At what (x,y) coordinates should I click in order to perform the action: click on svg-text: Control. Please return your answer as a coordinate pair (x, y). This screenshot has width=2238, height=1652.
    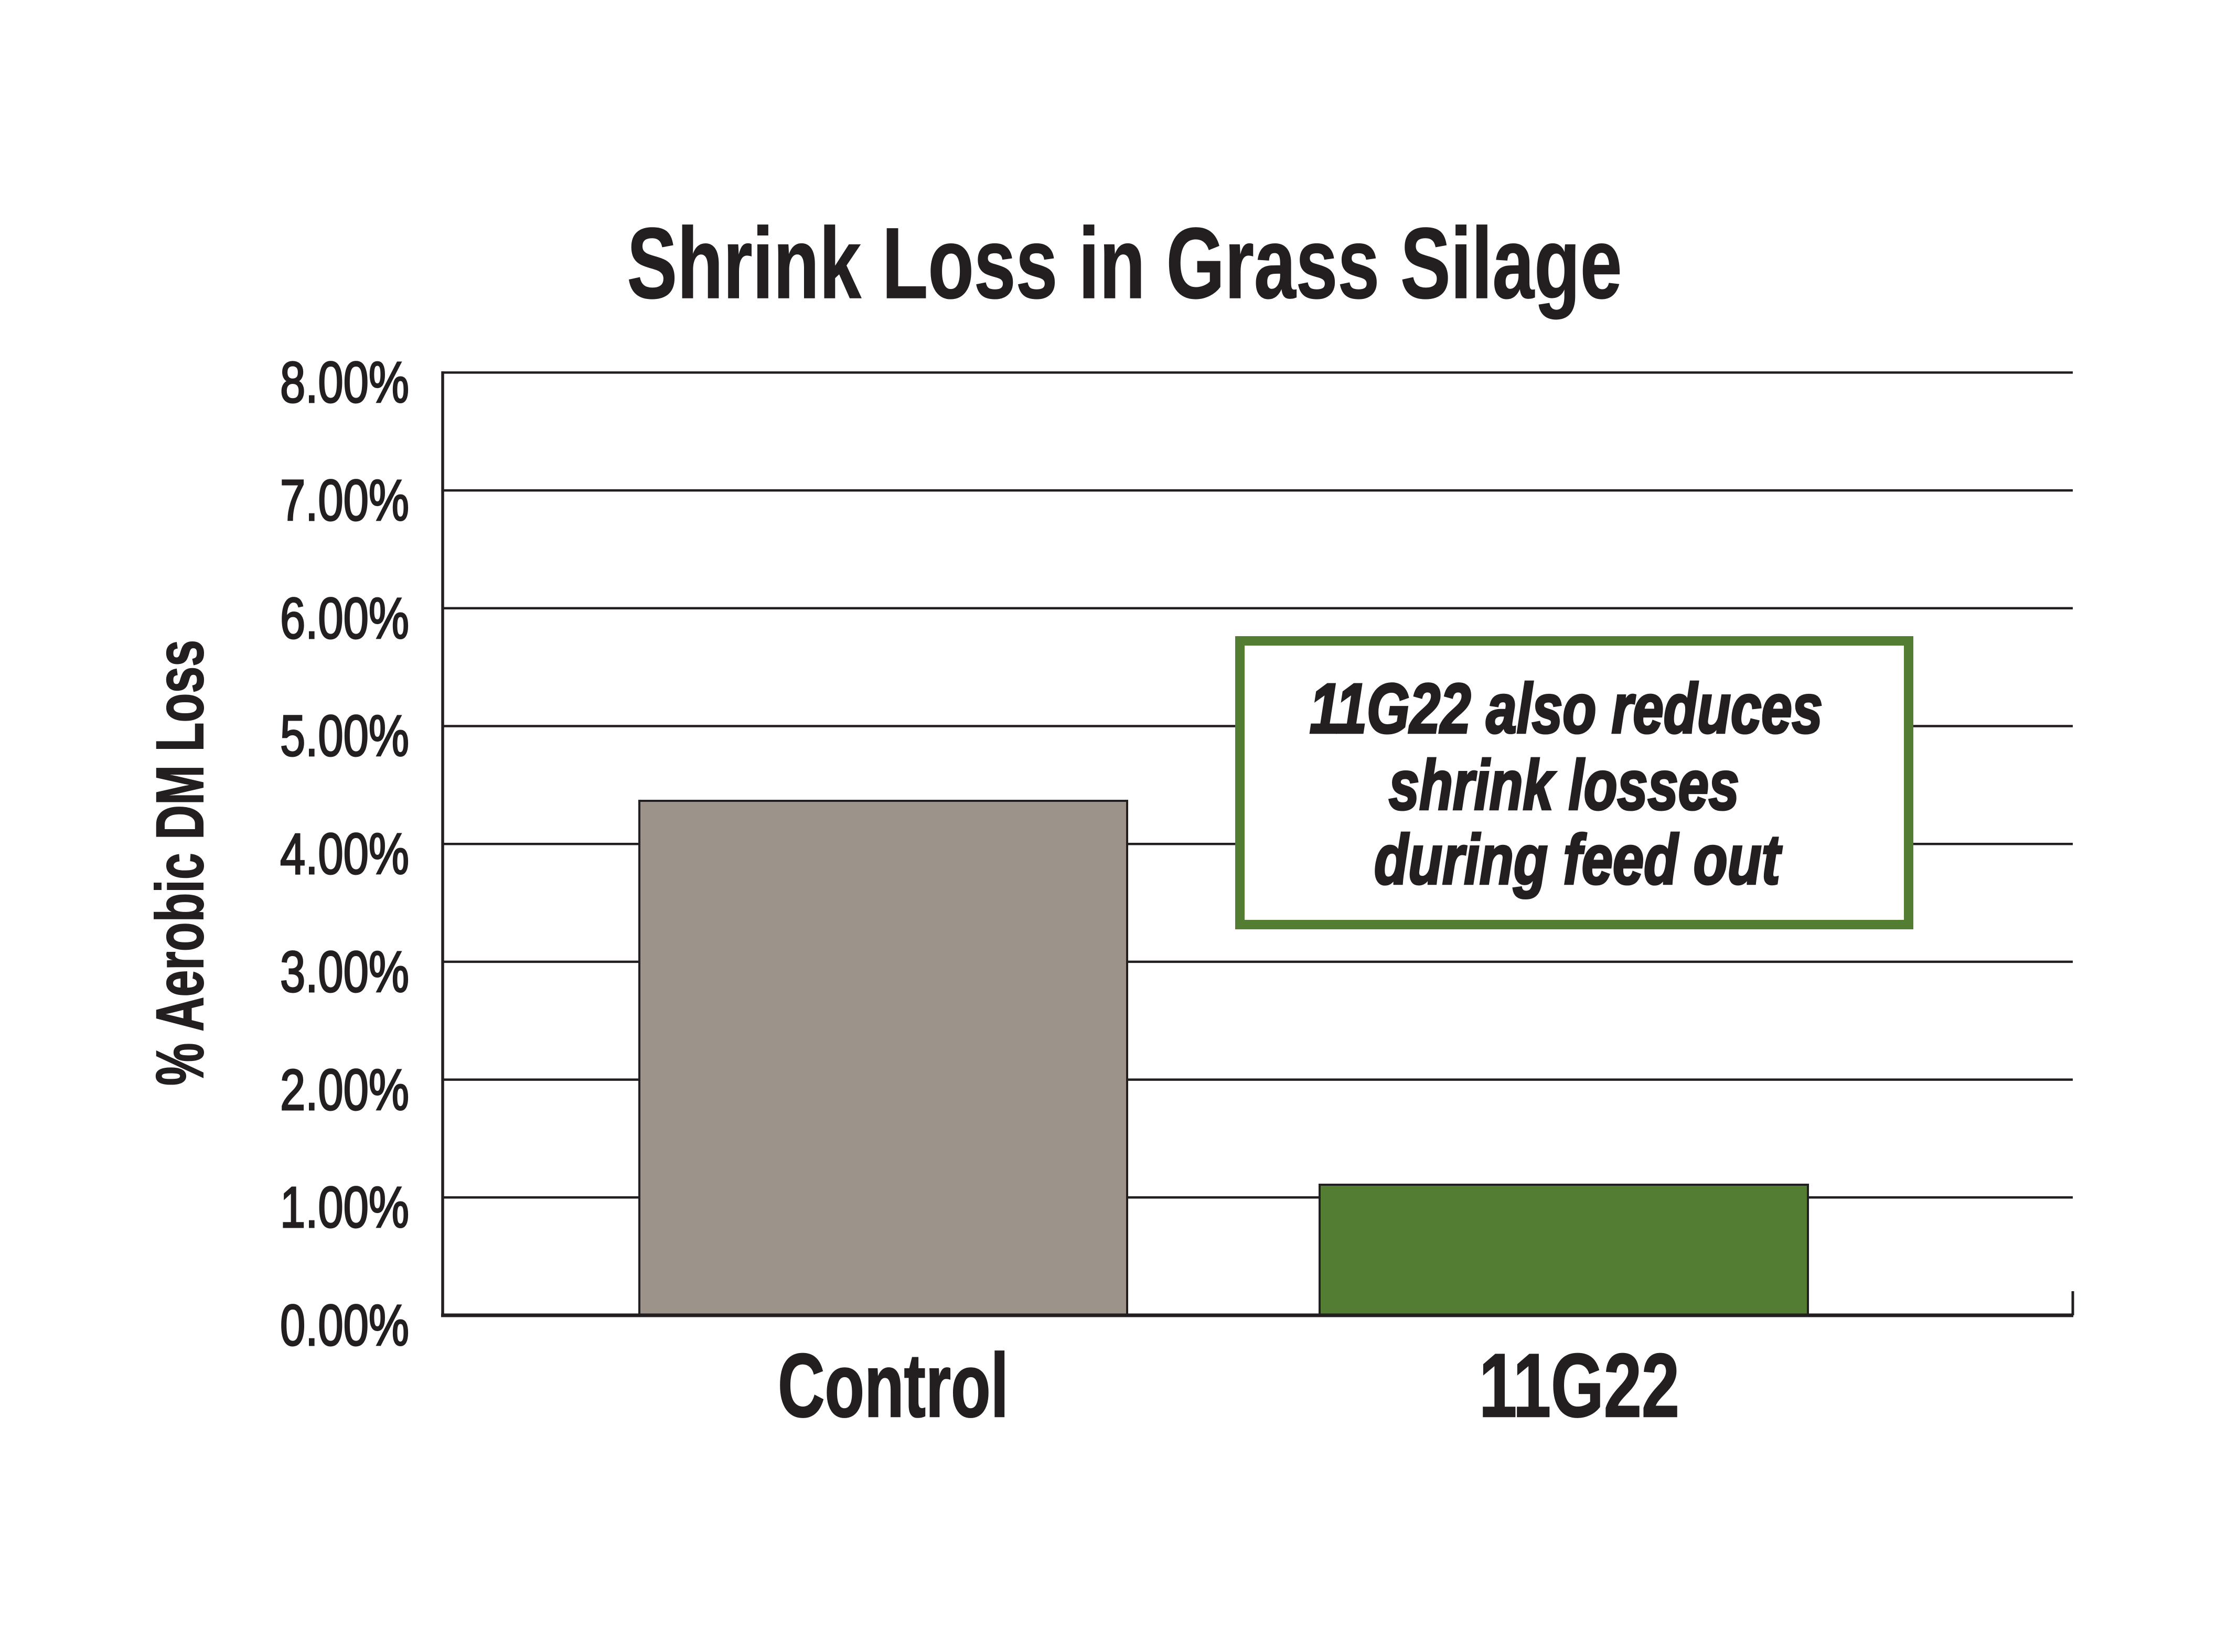
    Looking at the image, I should click on (893, 1385).